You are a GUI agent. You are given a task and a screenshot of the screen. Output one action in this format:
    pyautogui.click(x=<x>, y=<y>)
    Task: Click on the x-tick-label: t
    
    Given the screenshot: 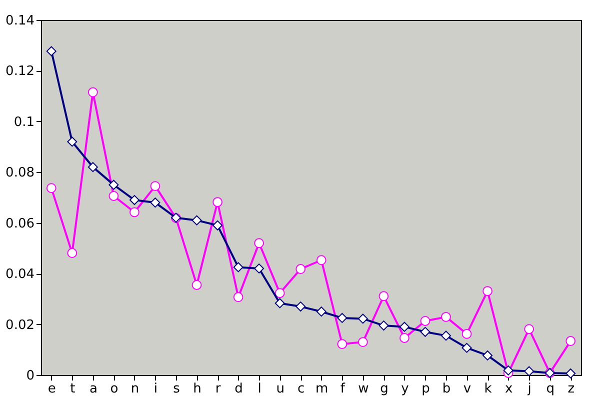 What is the action you would take?
    pyautogui.click(x=73, y=389)
    